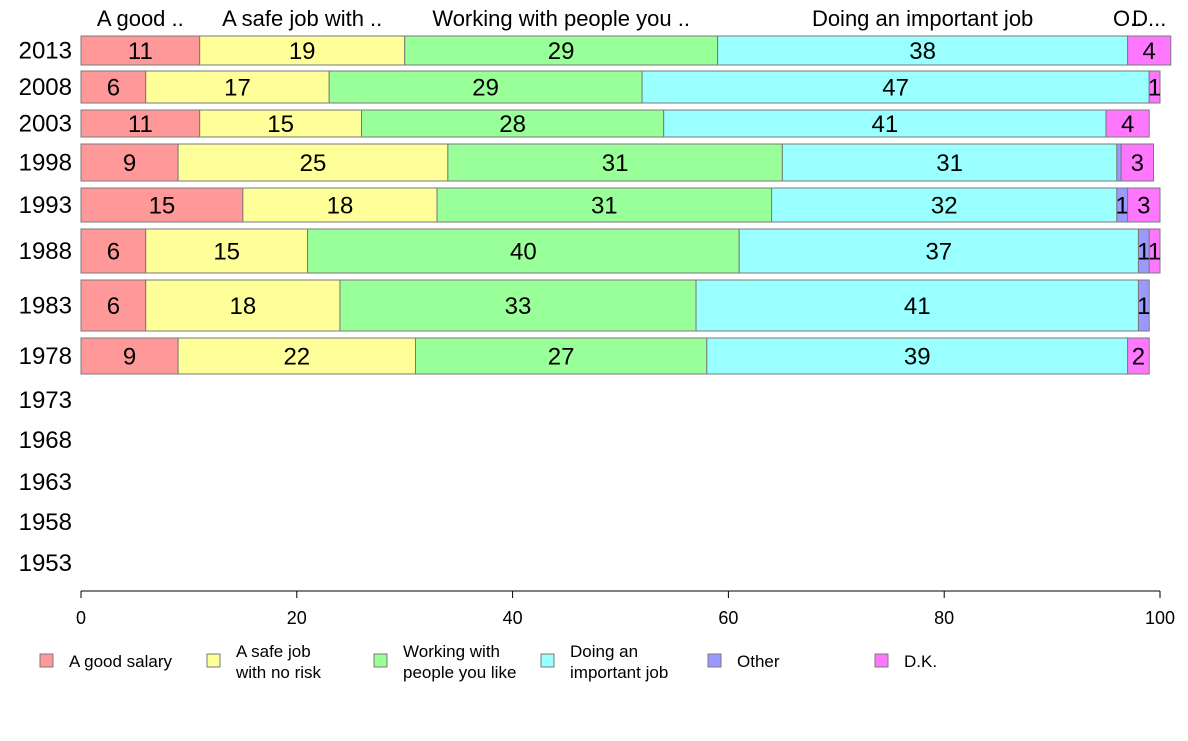  I want to click on data-label: 22, so click(296, 357).